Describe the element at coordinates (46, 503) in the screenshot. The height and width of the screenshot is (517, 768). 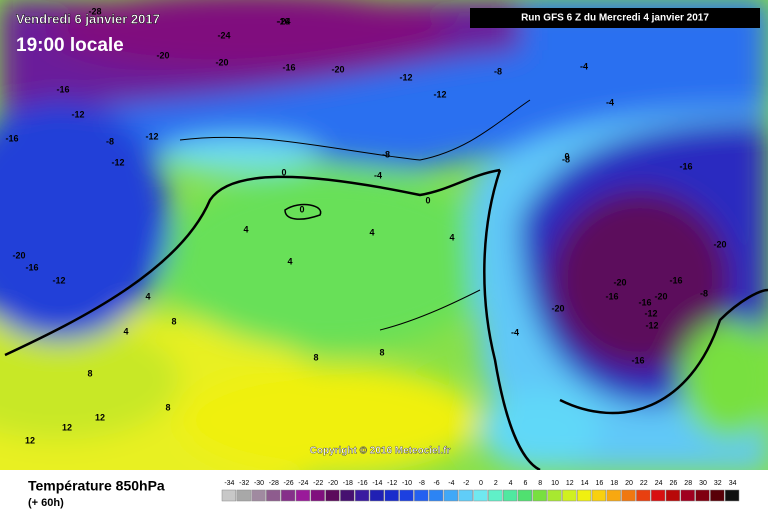
I see `footer-lead: (+ 60h)` at that location.